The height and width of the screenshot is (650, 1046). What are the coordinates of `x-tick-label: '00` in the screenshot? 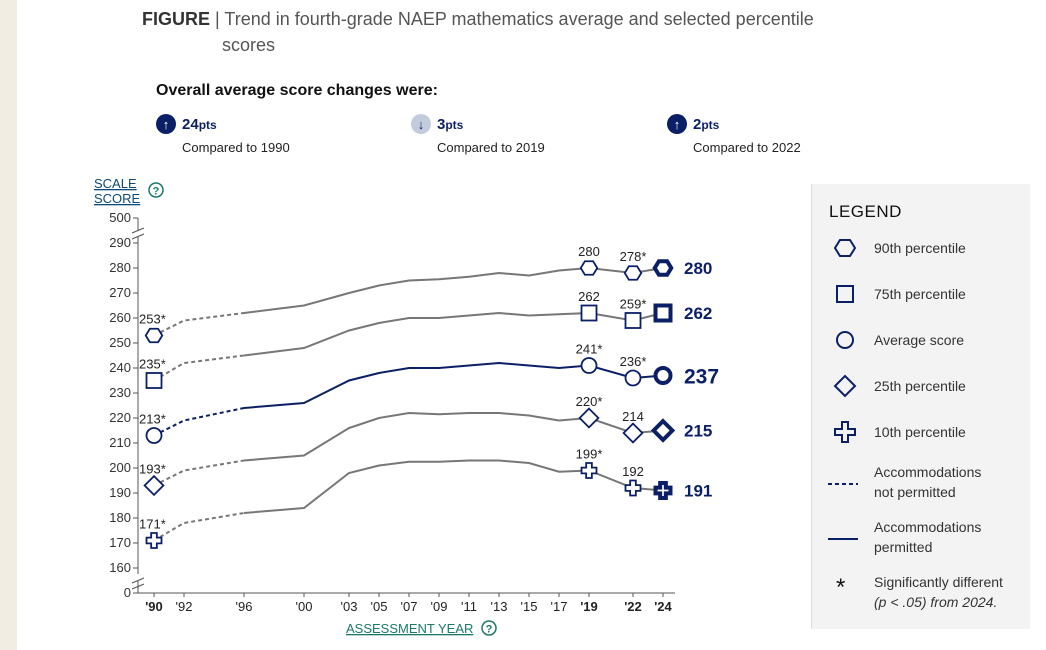 It's located at (304, 606).